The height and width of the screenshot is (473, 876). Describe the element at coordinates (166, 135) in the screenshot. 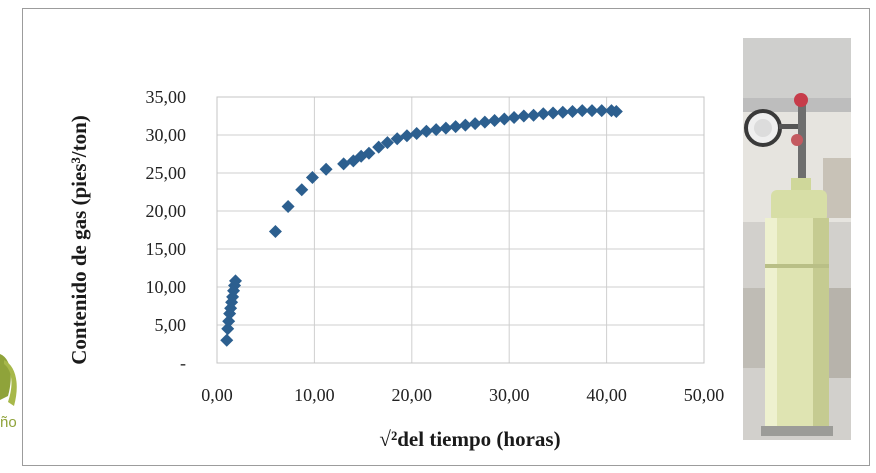

I see `y-tick-label: 30,00` at that location.